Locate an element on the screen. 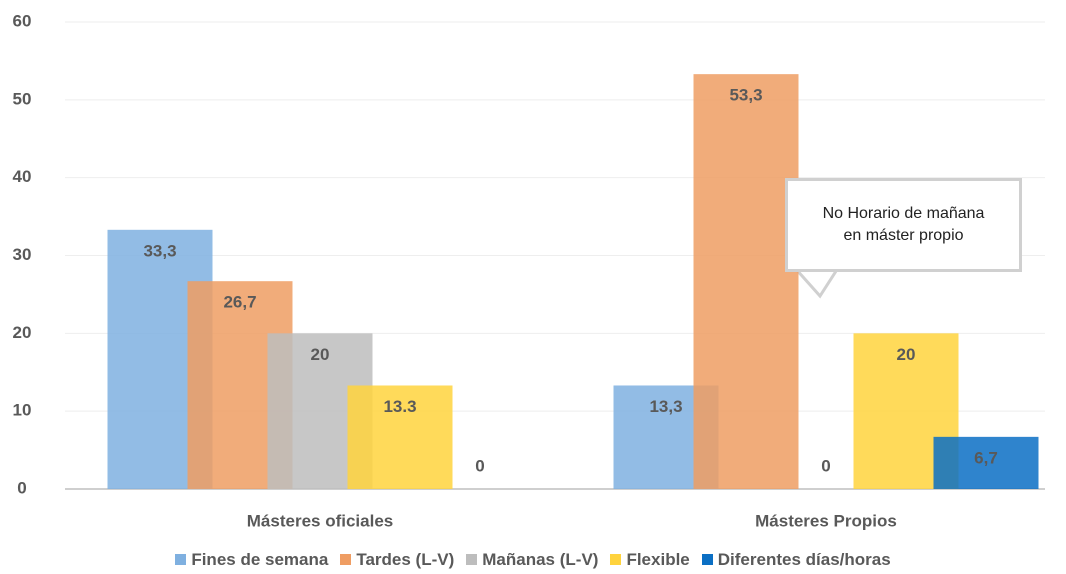 Image resolution: width=1066 pixels, height=574 pixels. x-tick-label: Másteres oficiales is located at coordinates (320, 520).